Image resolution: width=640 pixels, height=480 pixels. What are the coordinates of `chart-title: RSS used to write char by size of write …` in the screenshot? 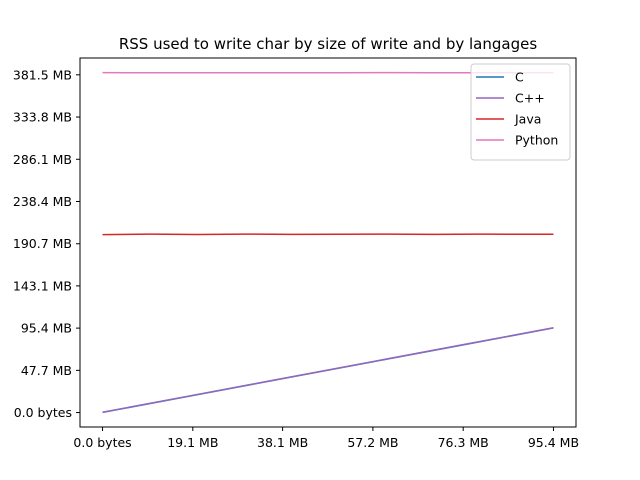 It's located at (328, 44).